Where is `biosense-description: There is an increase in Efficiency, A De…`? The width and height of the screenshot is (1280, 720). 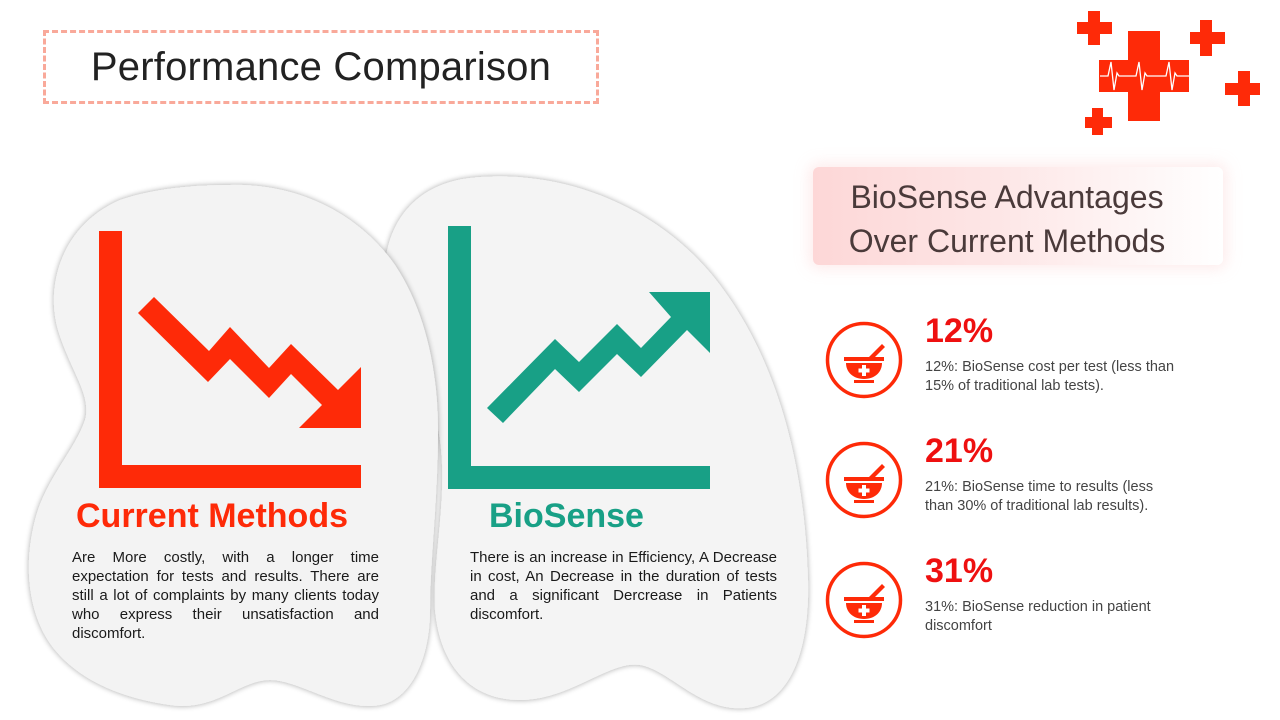 biosense-description: There is an increase in Efficiency, A De… is located at coordinates (623, 586).